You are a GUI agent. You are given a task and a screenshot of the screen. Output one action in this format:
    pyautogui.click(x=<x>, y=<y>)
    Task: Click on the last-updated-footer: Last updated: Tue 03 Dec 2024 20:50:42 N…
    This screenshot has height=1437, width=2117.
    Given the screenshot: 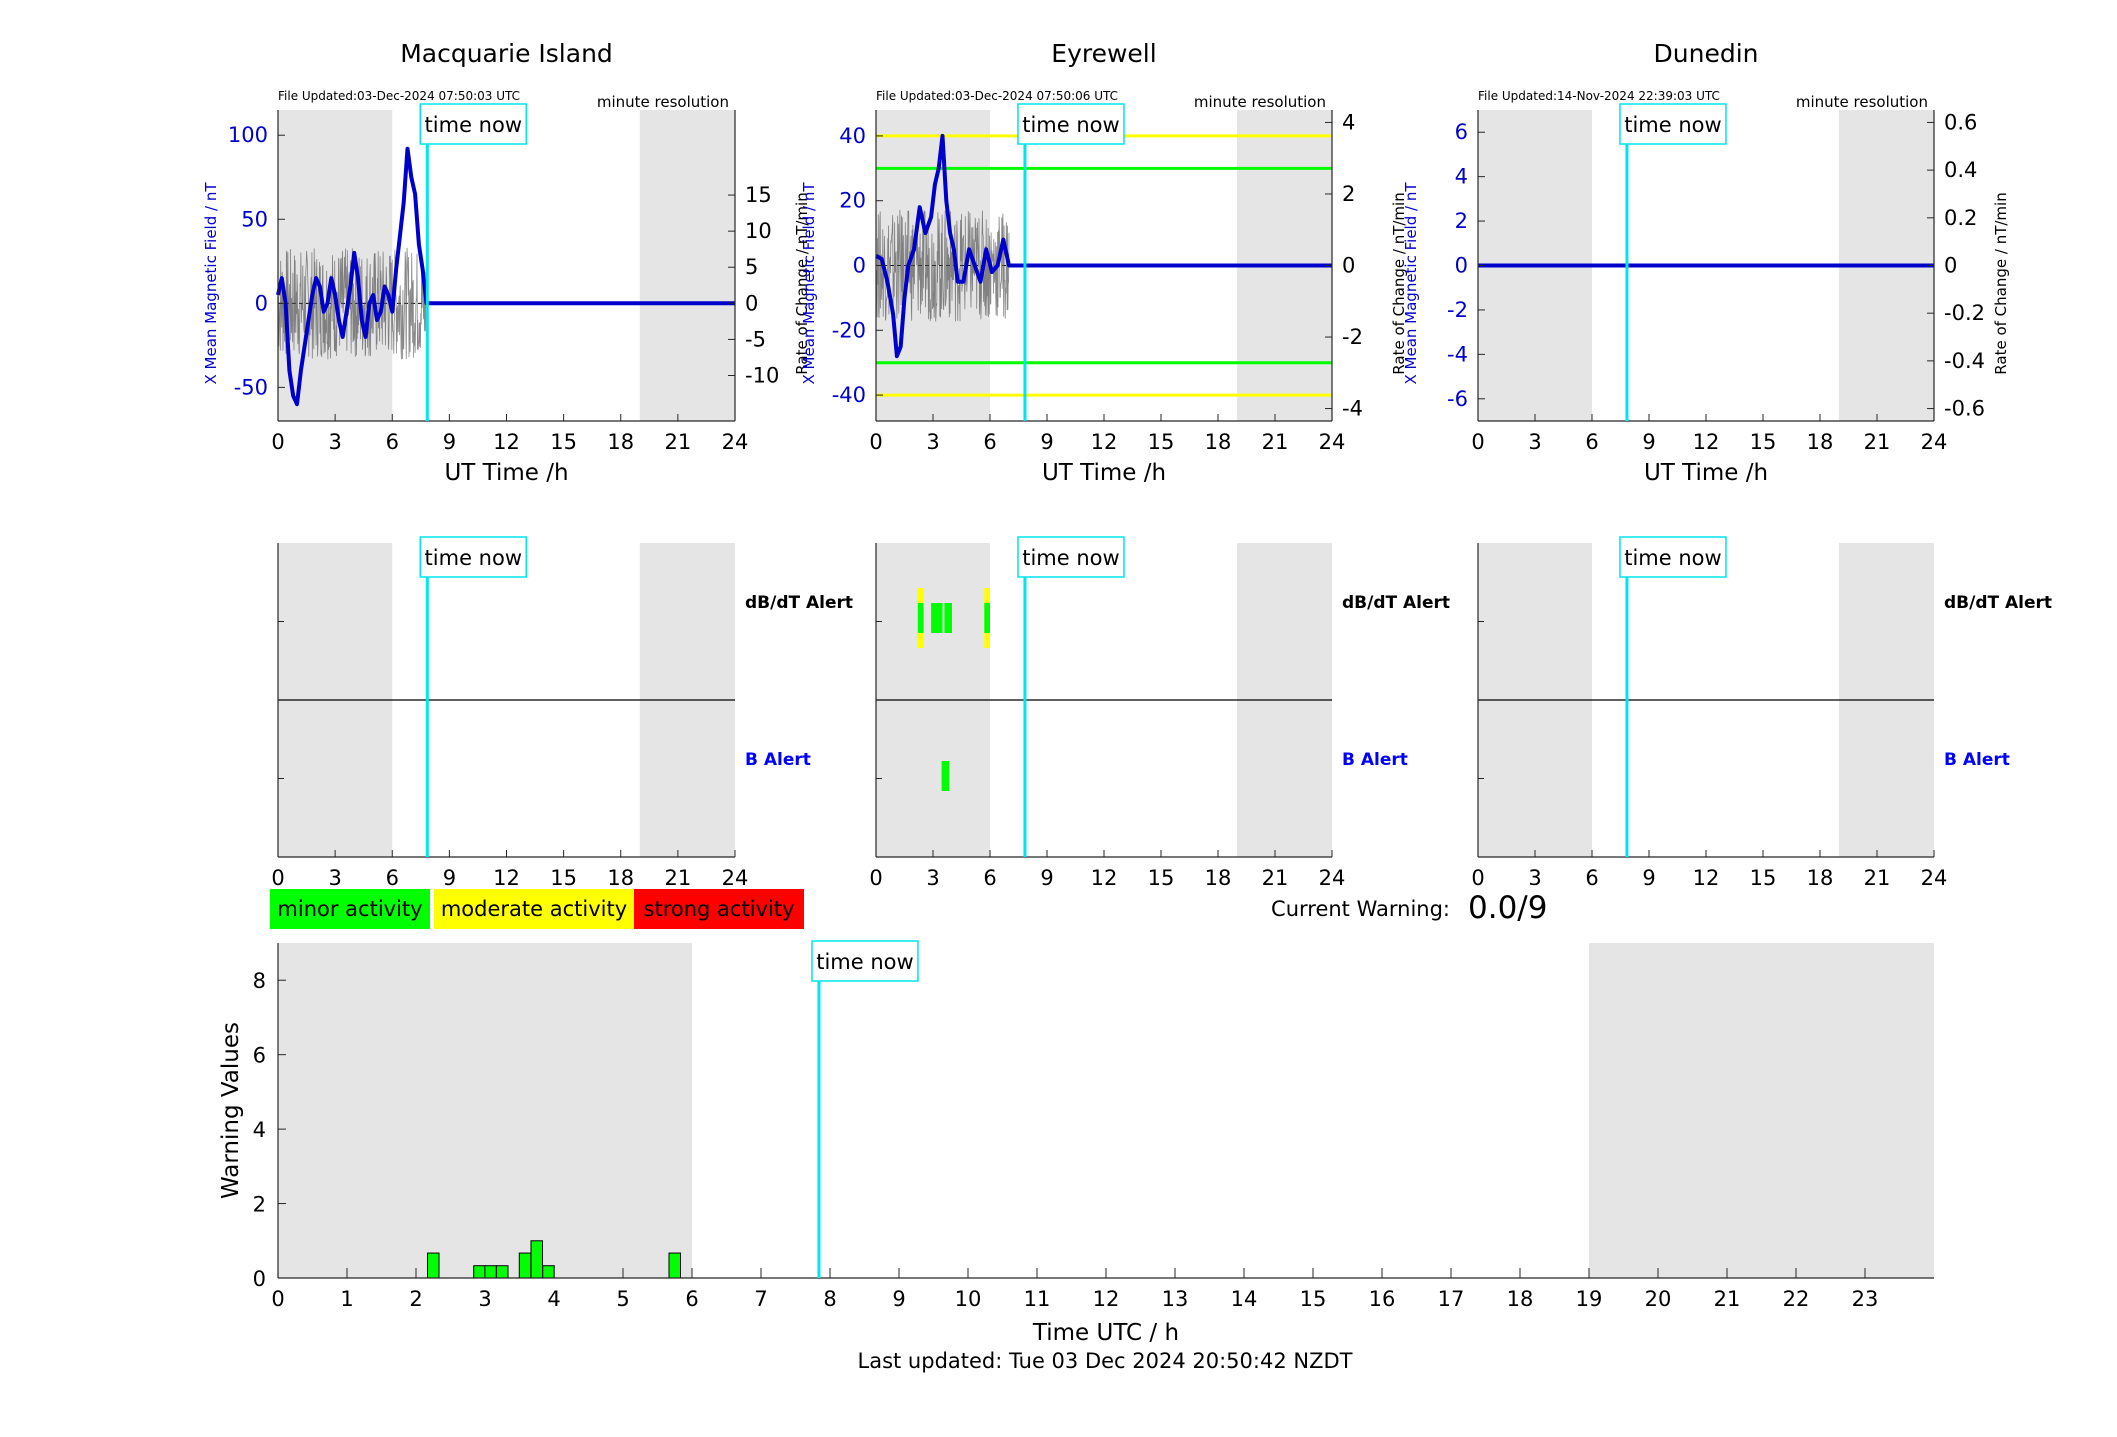 What is the action you would take?
    pyautogui.click(x=1105, y=1361)
    